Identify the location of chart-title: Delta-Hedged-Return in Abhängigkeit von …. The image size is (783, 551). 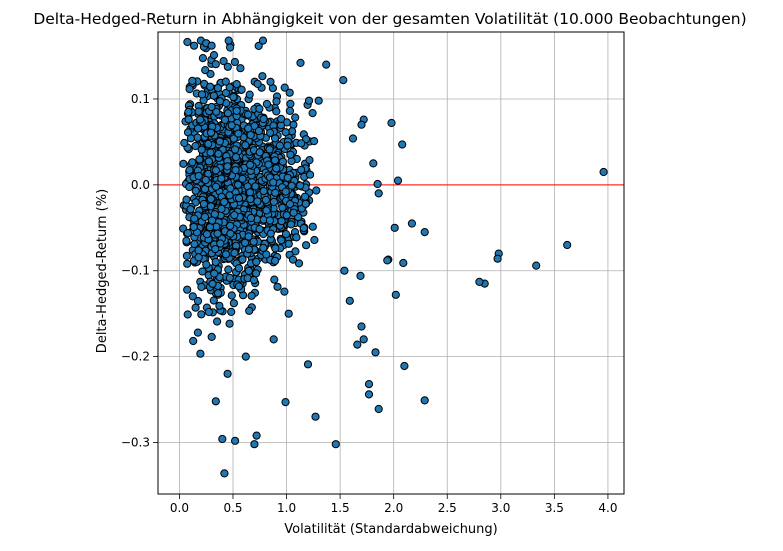
(389, 19).